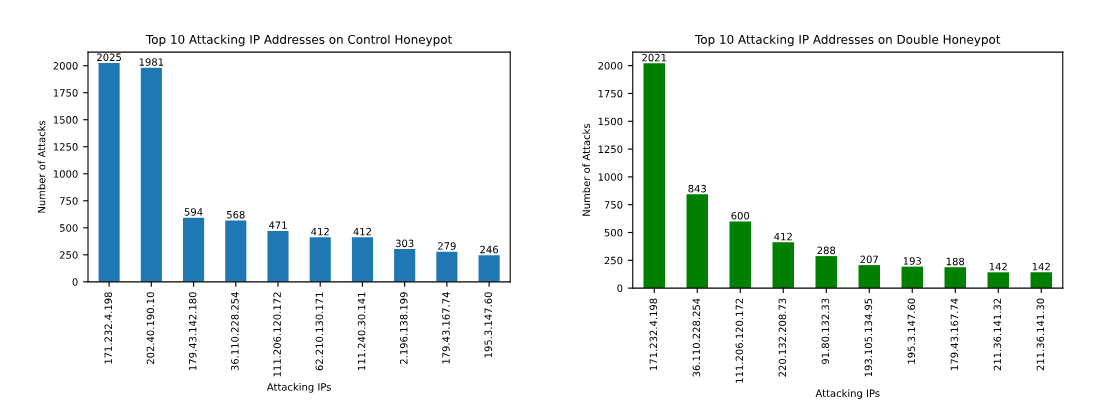 This screenshot has height=420, width=1114. I want to click on x-tick-label: 111.240.30.141, so click(361, 331).